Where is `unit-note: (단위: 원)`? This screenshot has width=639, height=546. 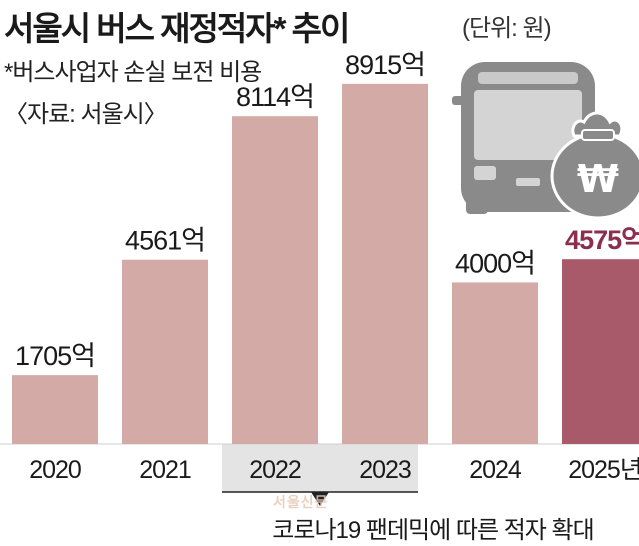
unit-note: (단위: 원) is located at coordinates (507, 28).